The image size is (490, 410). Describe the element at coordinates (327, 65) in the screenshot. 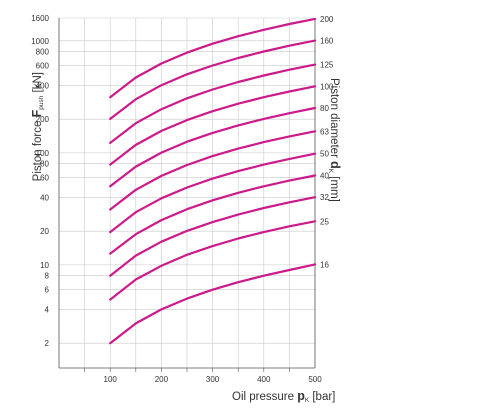

I see `series-label-d125: 125` at that location.